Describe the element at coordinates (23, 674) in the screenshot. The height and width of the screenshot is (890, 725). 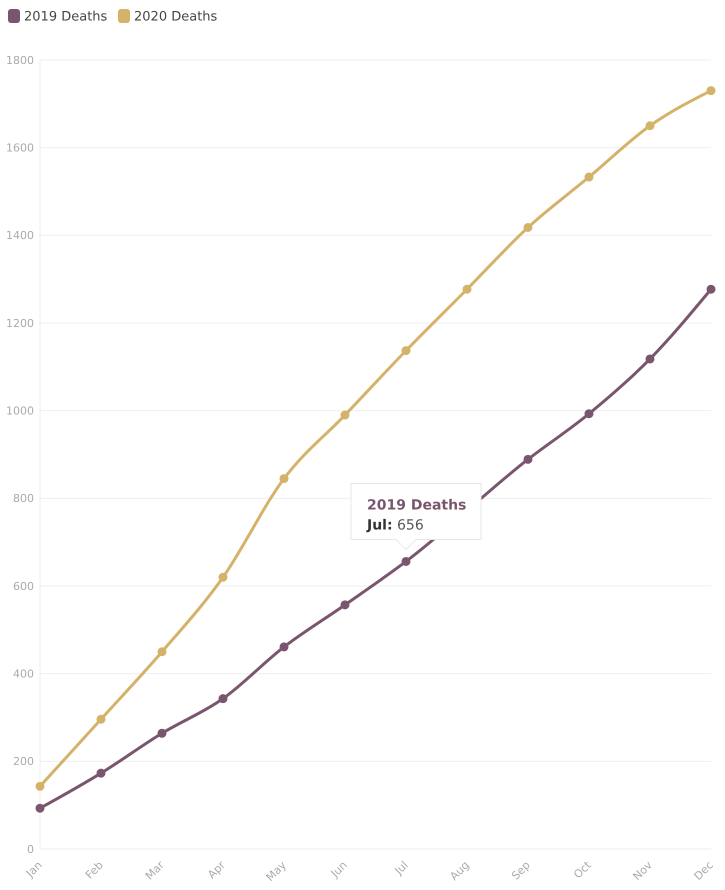
I see `y-tick-label: 400` at that location.